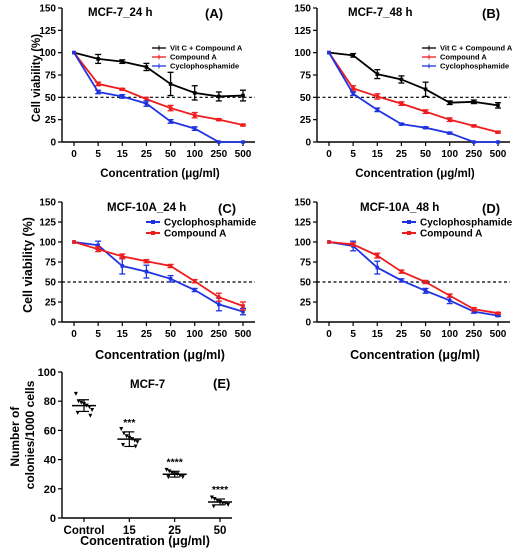  What do you see at coordinates (206, 48) in the screenshot?
I see `legend-label: Vit C + Compound A` at bounding box center [206, 48].